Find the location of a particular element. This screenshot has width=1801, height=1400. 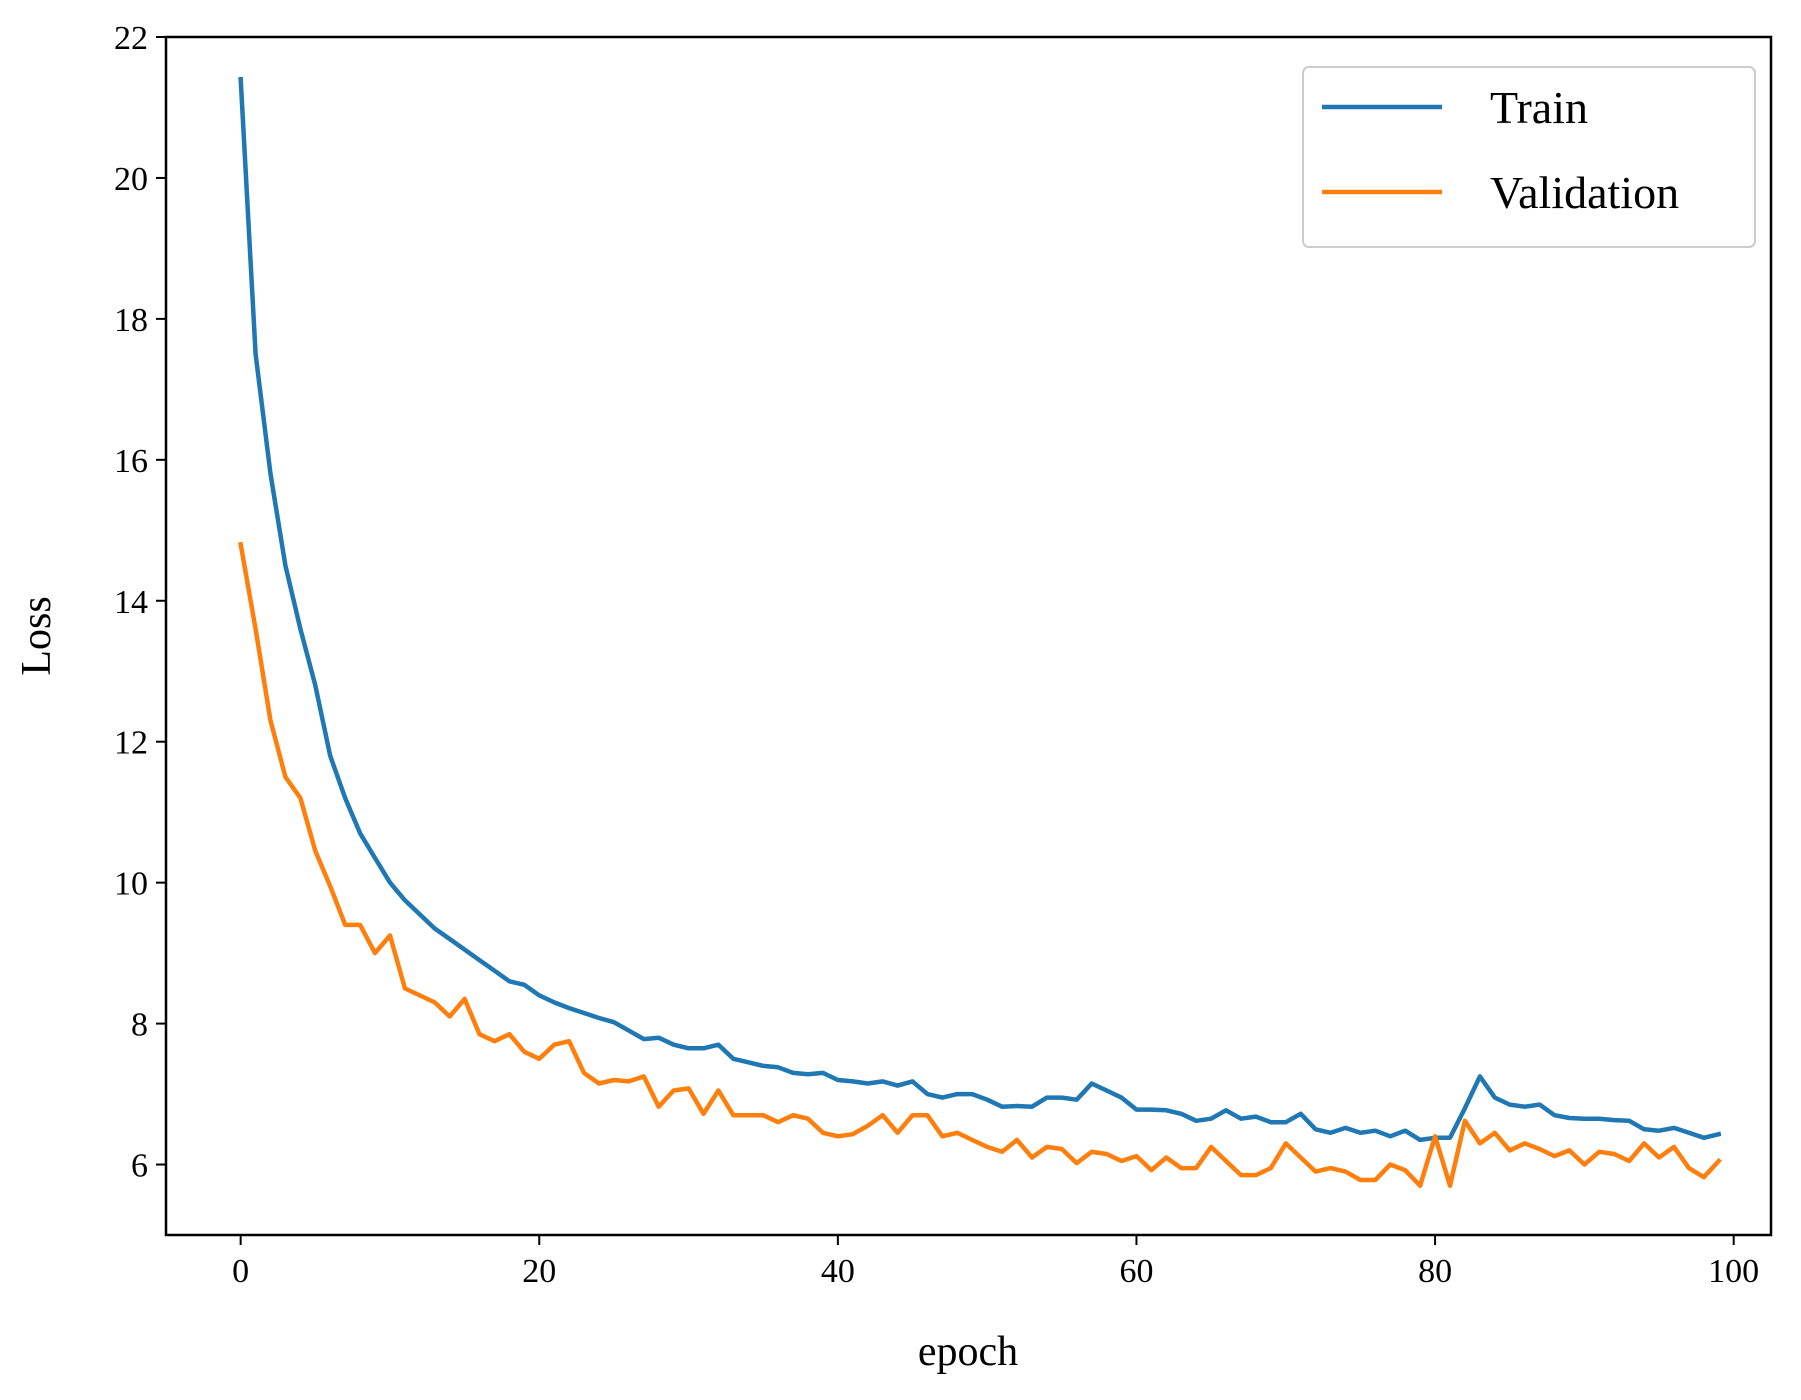

y-tick-label: 8 is located at coordinates (139, 1025).